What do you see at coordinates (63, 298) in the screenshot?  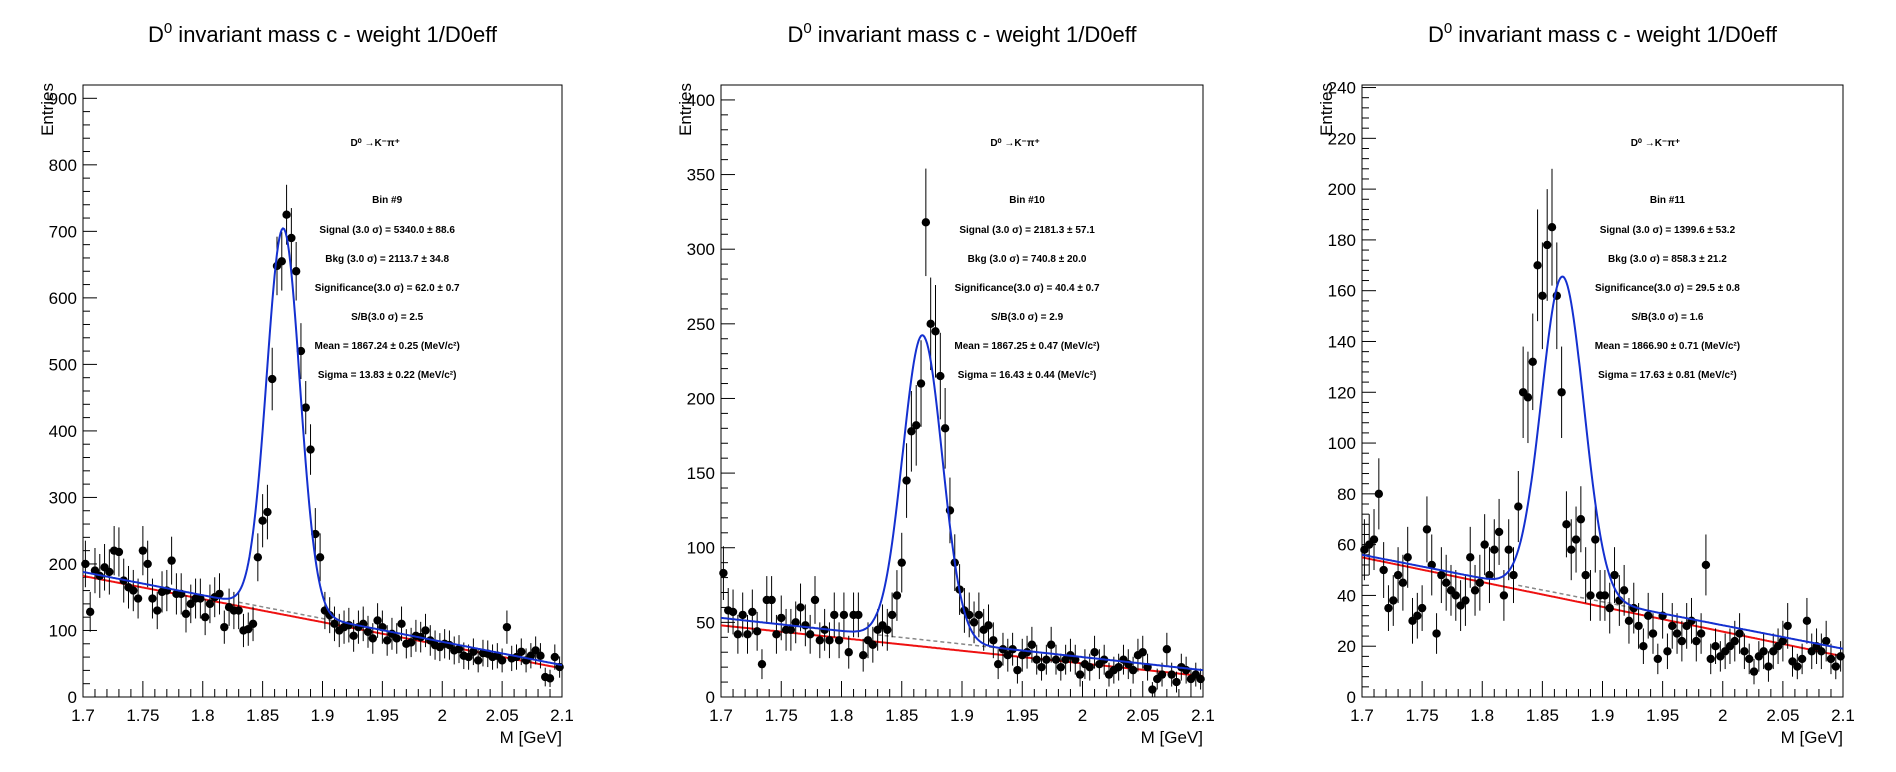 I see `y-tick-label: 600` at bounding box center [63, 298].